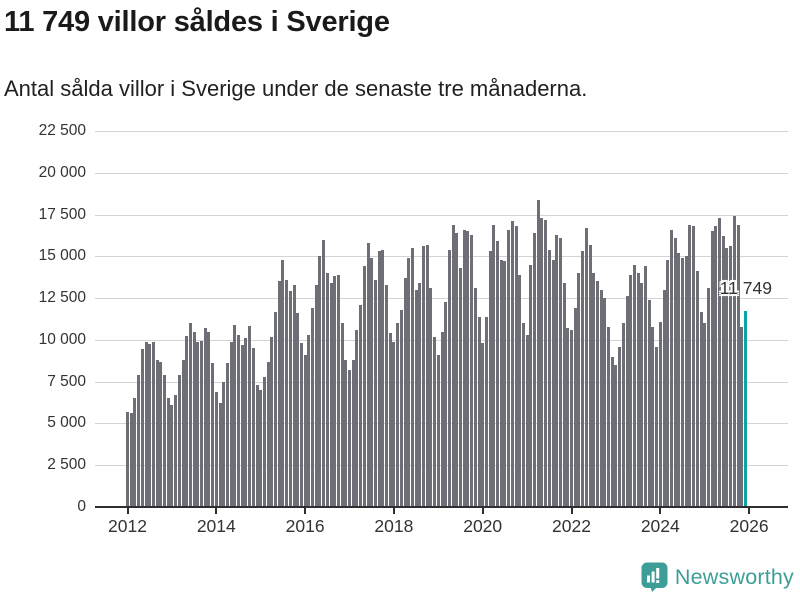 This screenshot has width=800, height=600. I want to click on brand-name: Newsworthy, so click(734, 576).